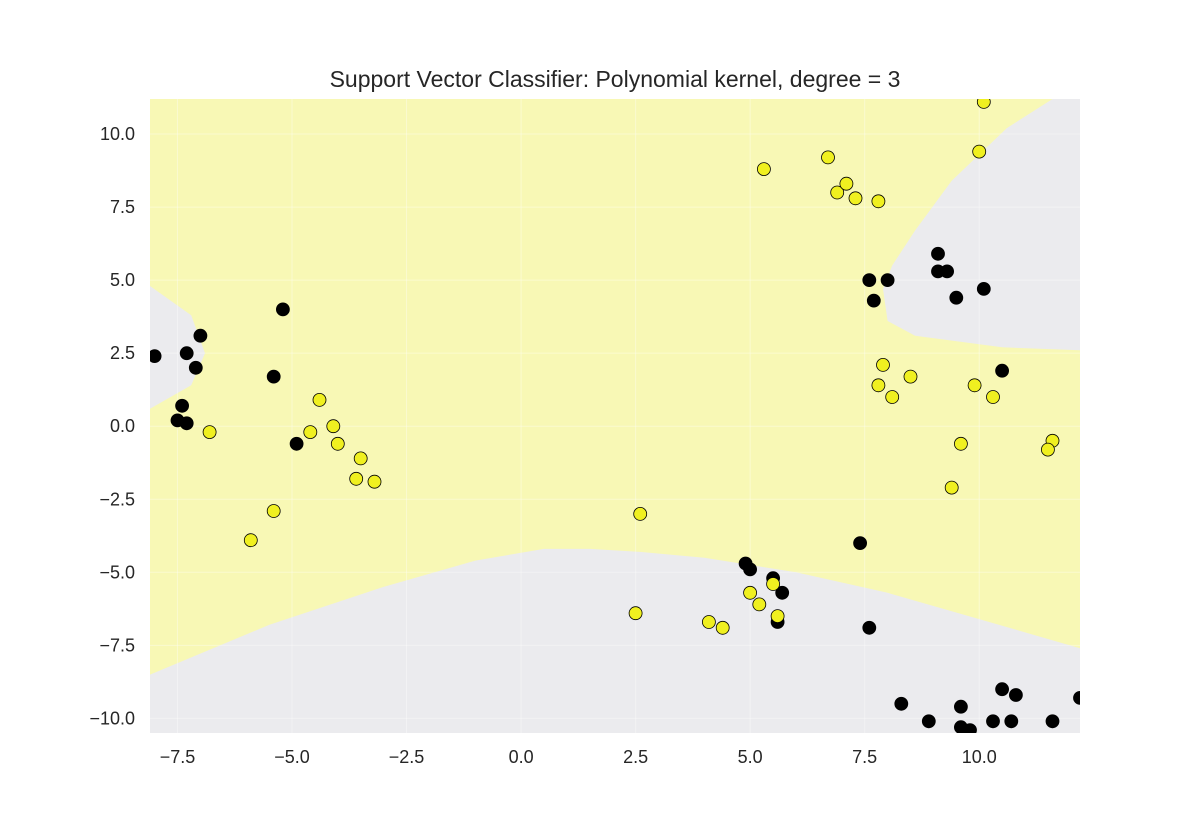 This screenshot has width=1200, height=825. What do you see at coordinates (979, 757) in the screenshot?
I see `x-tick-label: 10.0` at bounding box center [979, 757].